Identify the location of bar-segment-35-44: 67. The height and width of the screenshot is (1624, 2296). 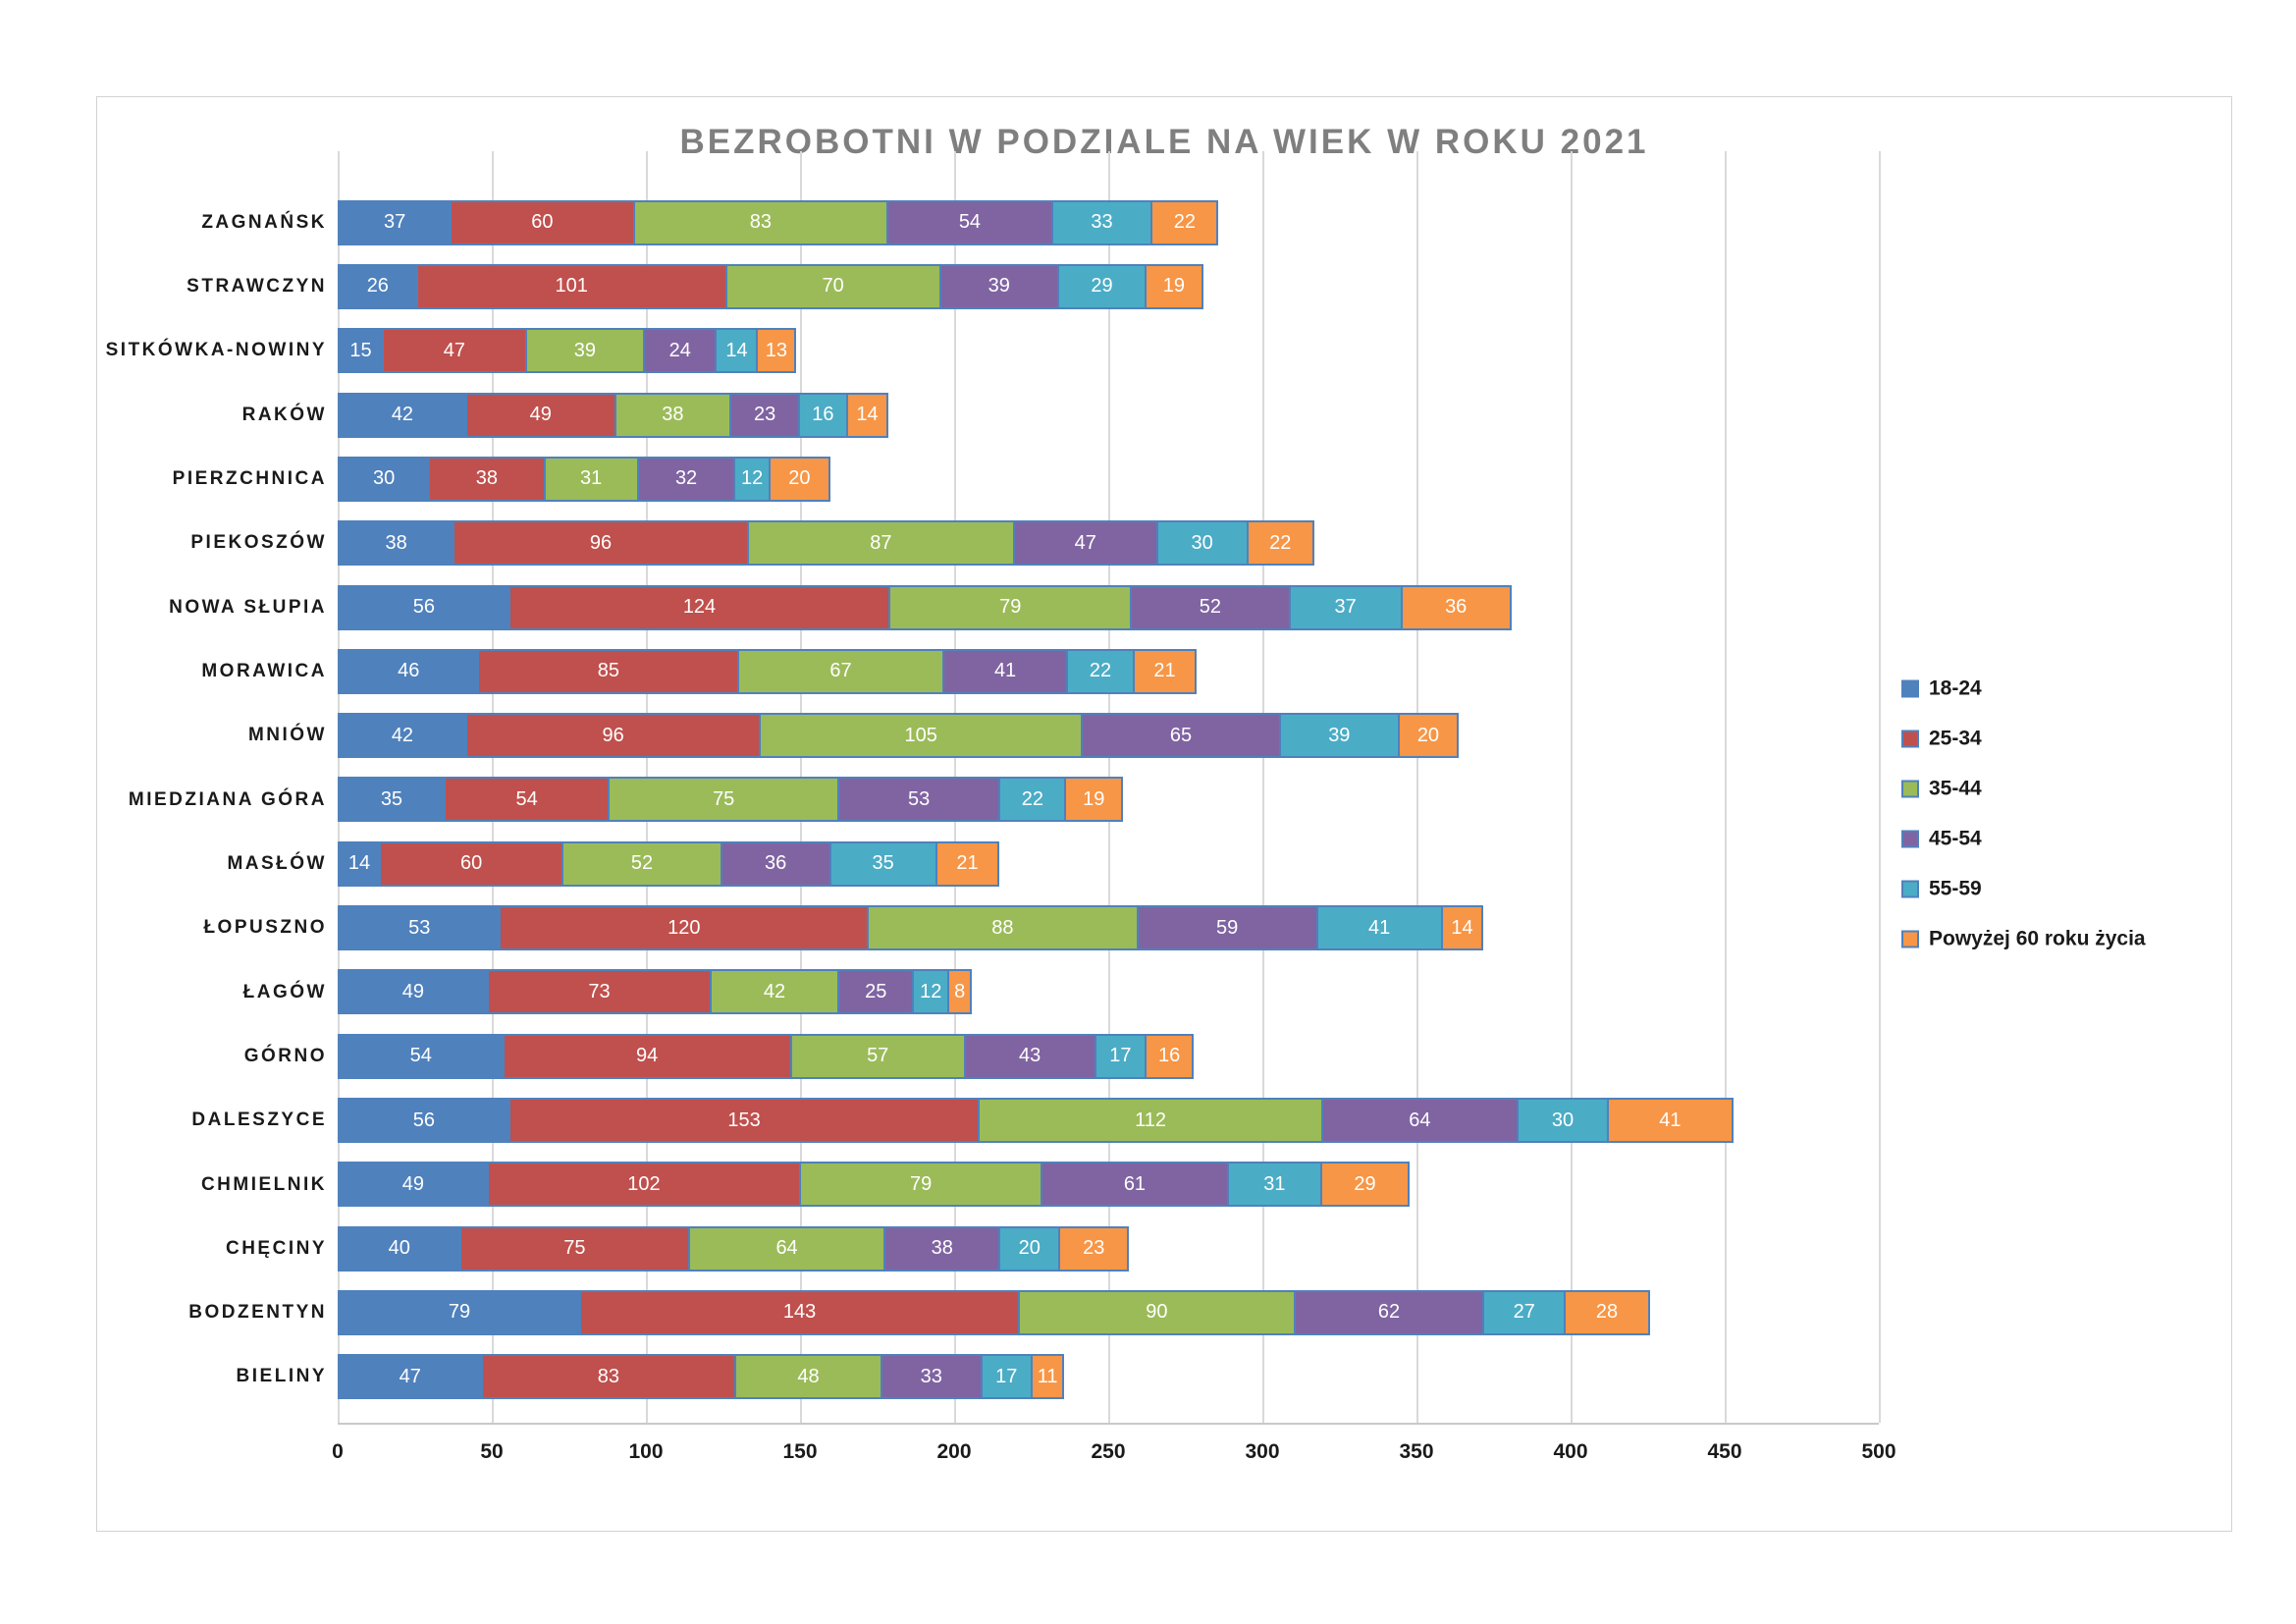
(841, 671).